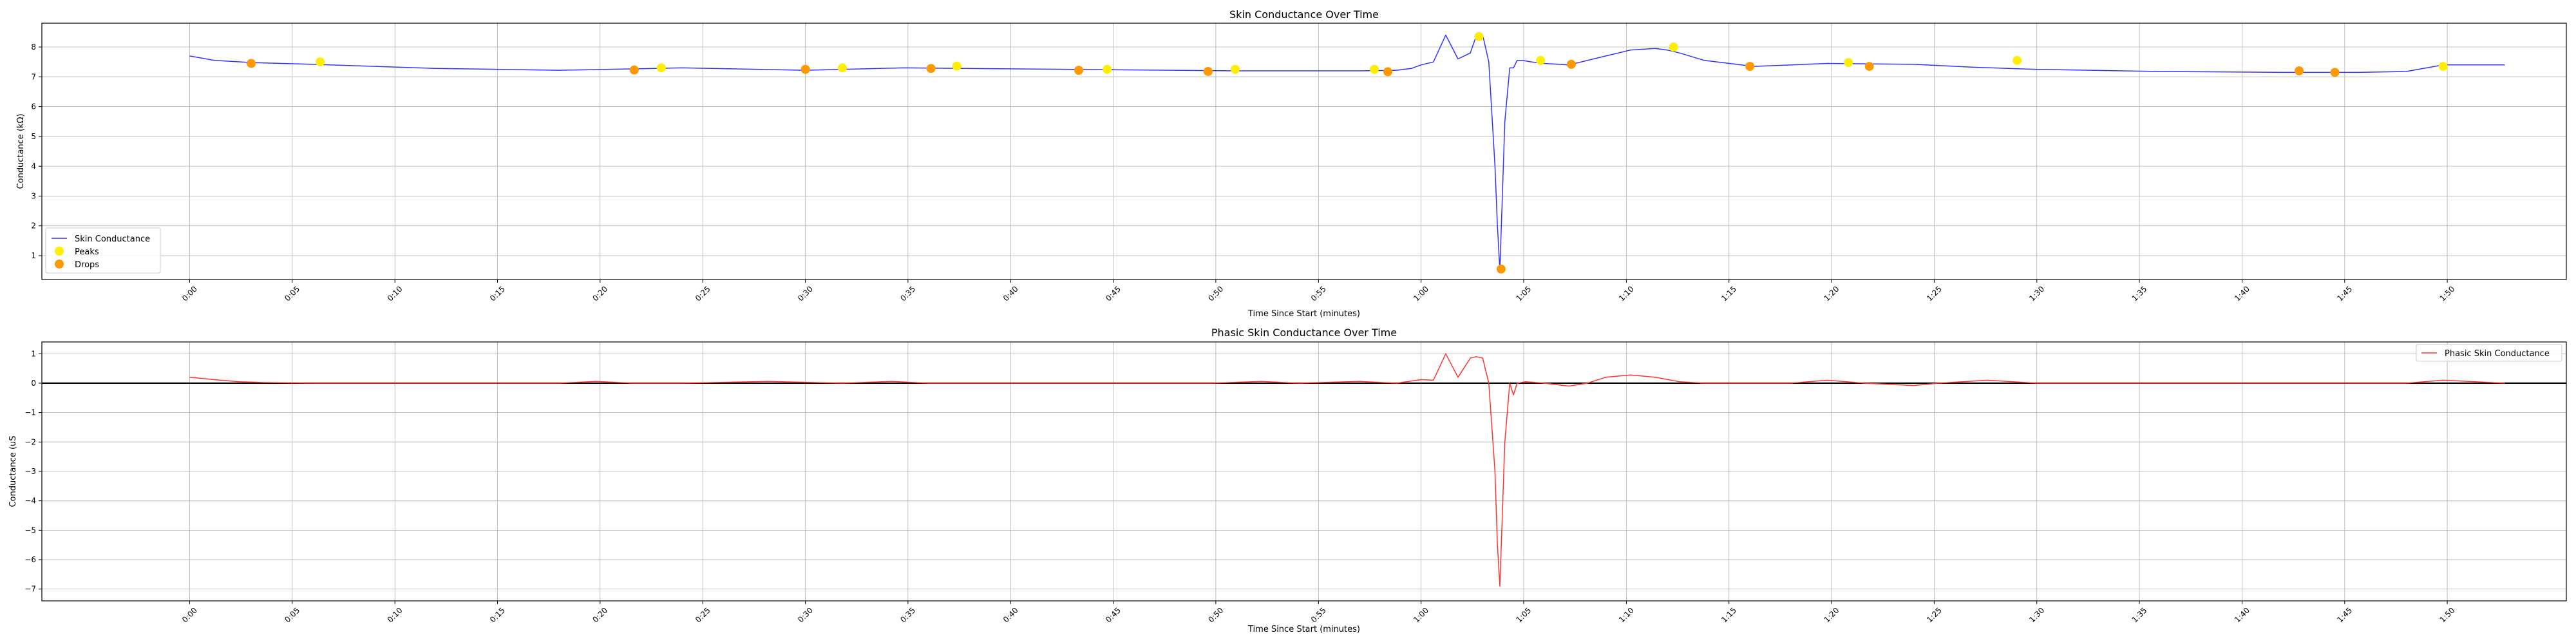 This screenshot has width=2576, height=644. What do you see at coordinates (1113, 615) in the screenshot?
I see `phasic-x-tick-label: 0:45` at bounding box center [1113, 615].